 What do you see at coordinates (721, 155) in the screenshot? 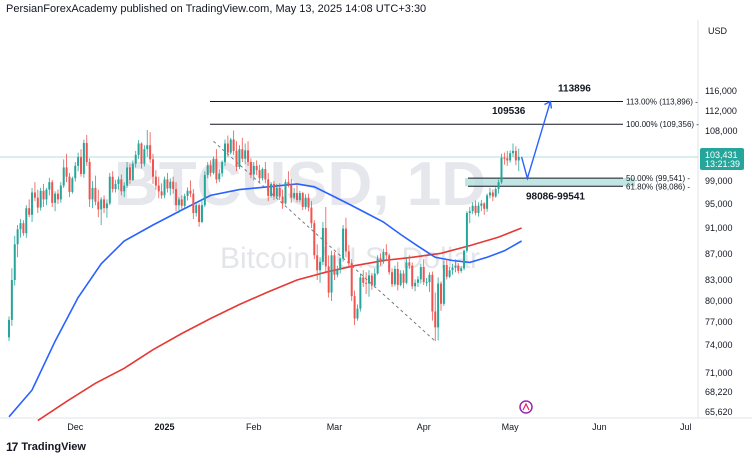
I see `price-badge-value: 103,431` at bounding box center [721, 155].